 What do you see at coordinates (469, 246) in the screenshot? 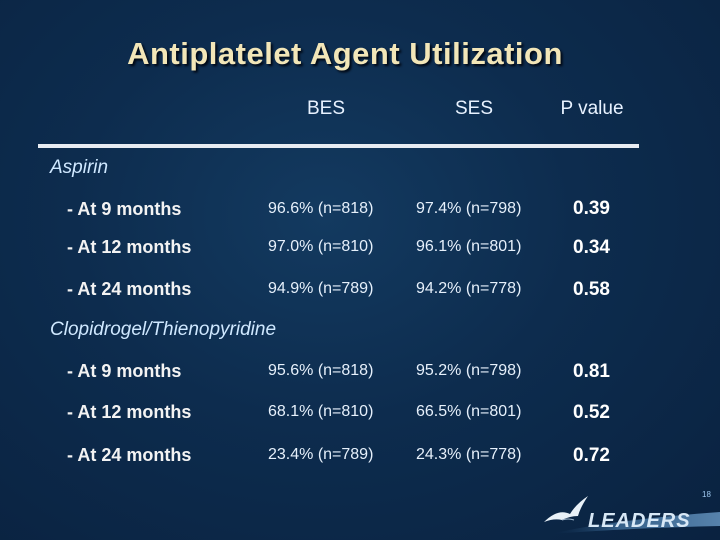
I see `ses-cell: 96.1% (n=801)` at bounding box center [469, 246].